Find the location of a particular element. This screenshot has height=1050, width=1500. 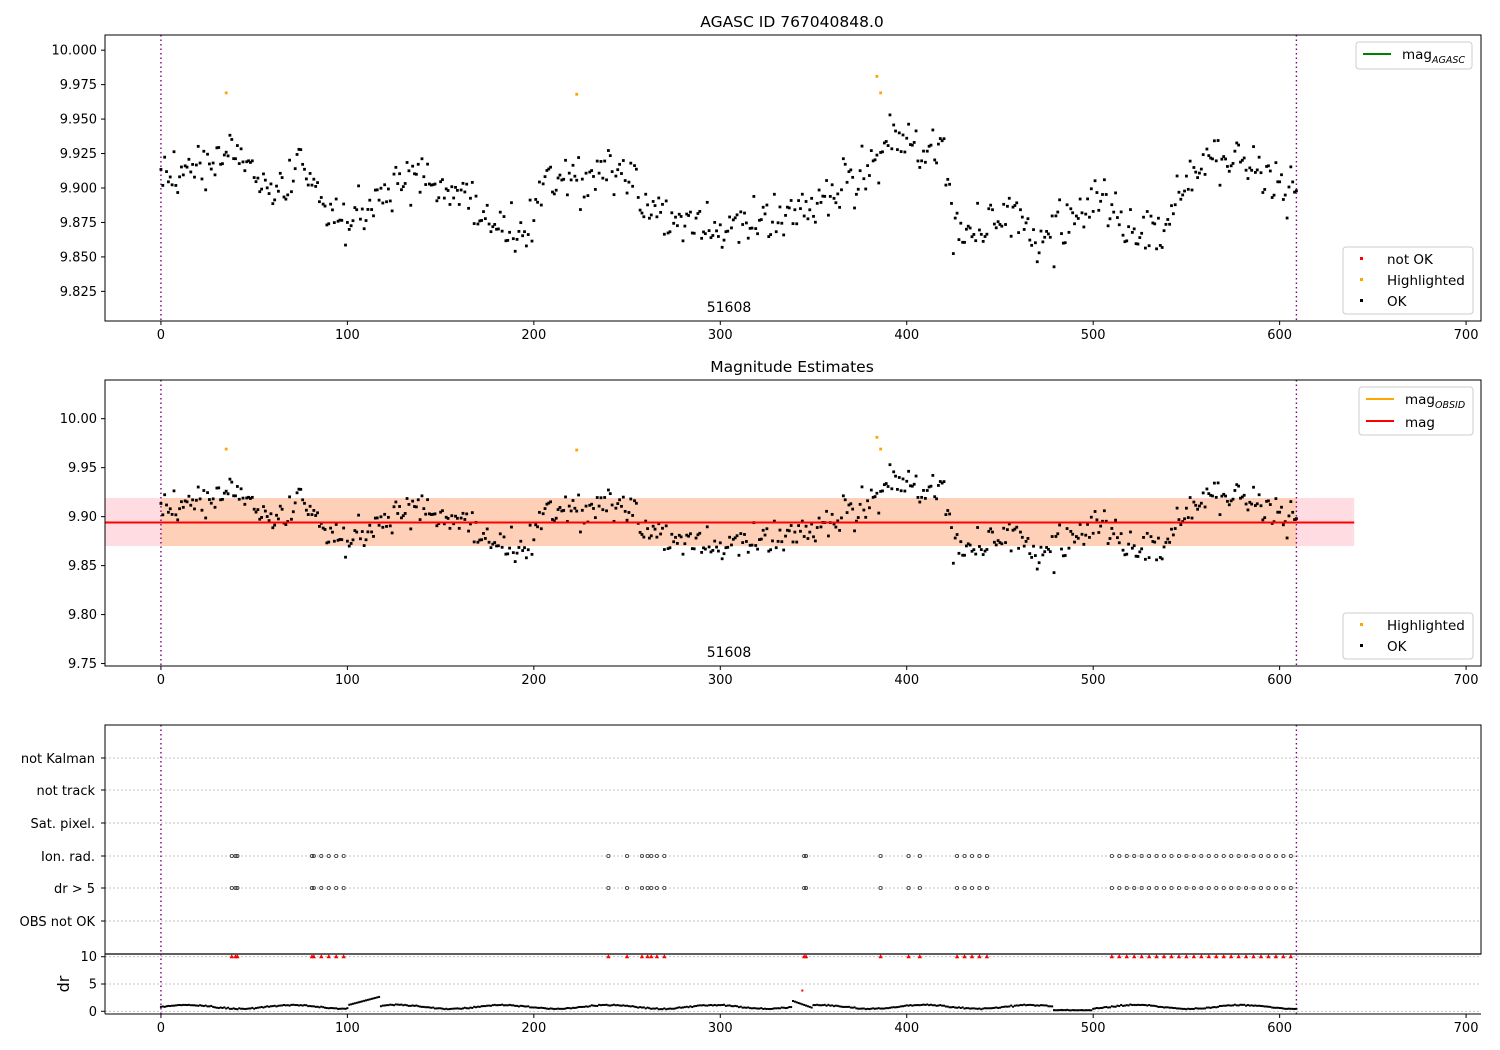

x-tick-label: 100 is located at coordinates (347, 680).